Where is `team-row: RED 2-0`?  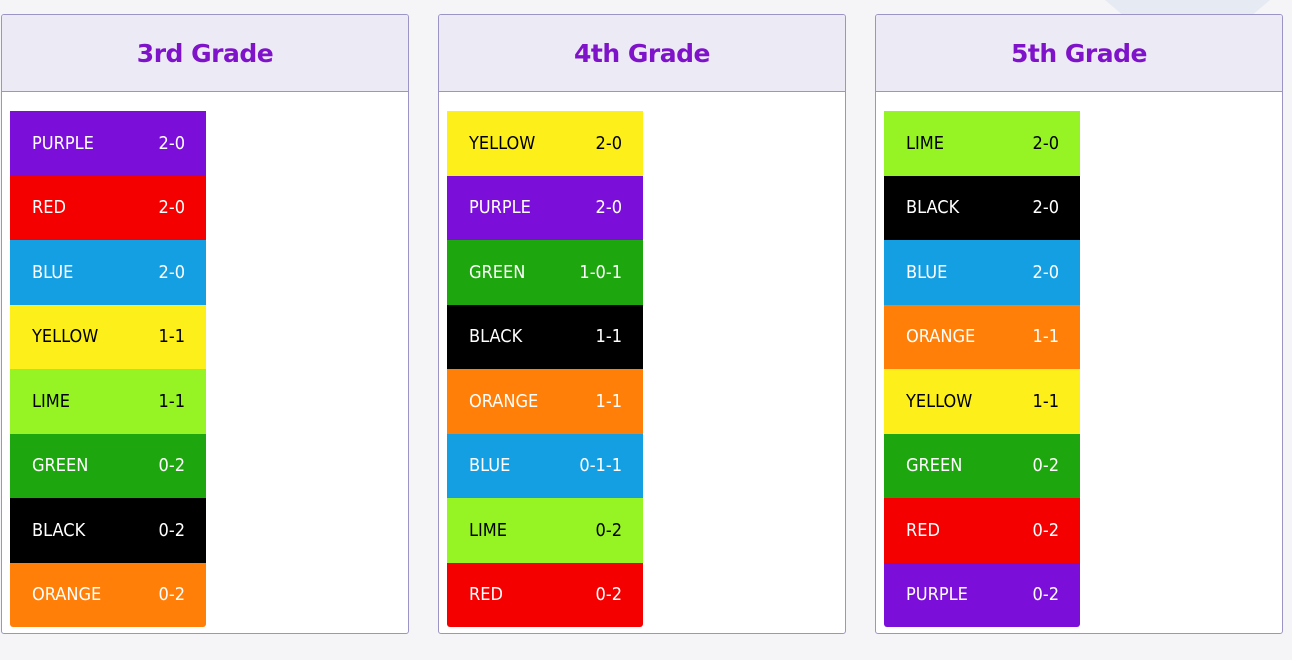 team-row: RED 2-0 is located at coordinates (108, 207).